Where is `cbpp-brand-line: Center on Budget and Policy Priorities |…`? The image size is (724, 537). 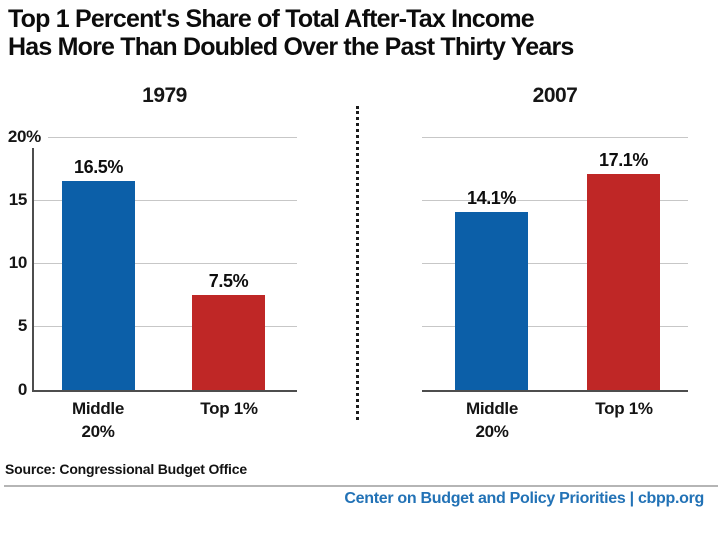 cbpp-brand-line: Center on Budget and Policy Priorities |… is located at coordinates (524, 498).